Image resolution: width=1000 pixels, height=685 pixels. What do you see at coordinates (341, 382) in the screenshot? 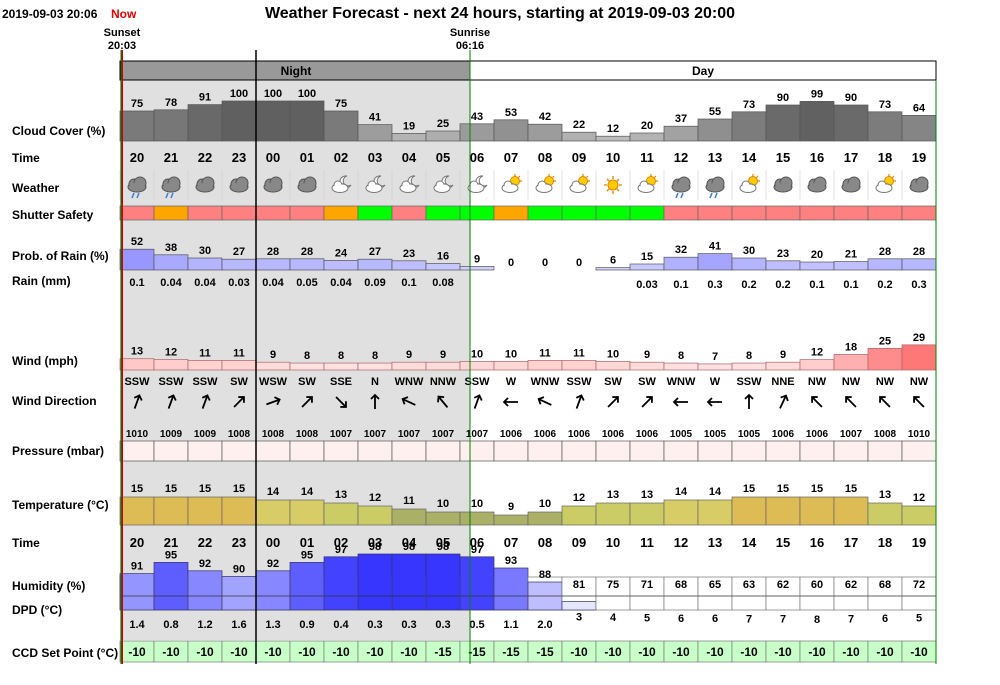
I see `wind-direction-label: SSE` at bounding box center [341, 382].